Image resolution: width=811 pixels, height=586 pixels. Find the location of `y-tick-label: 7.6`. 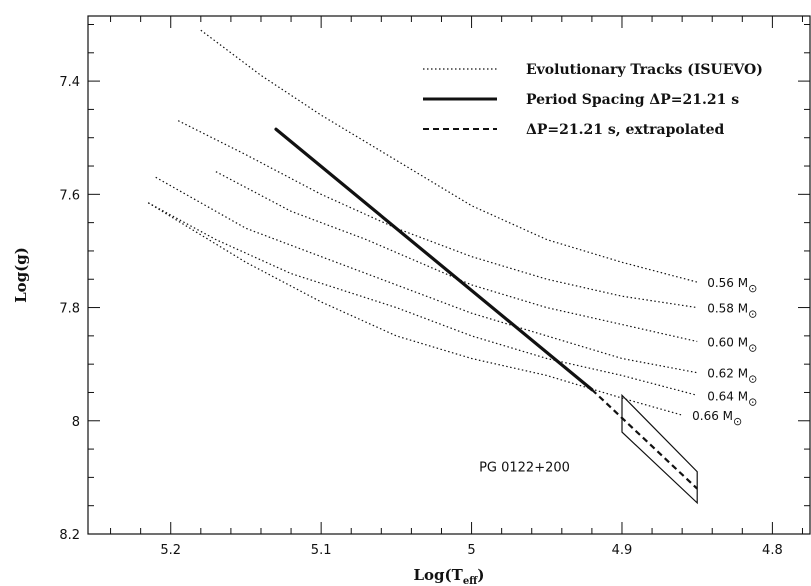

y-tick-label: 7.6 is located at coordinates (69, 195).